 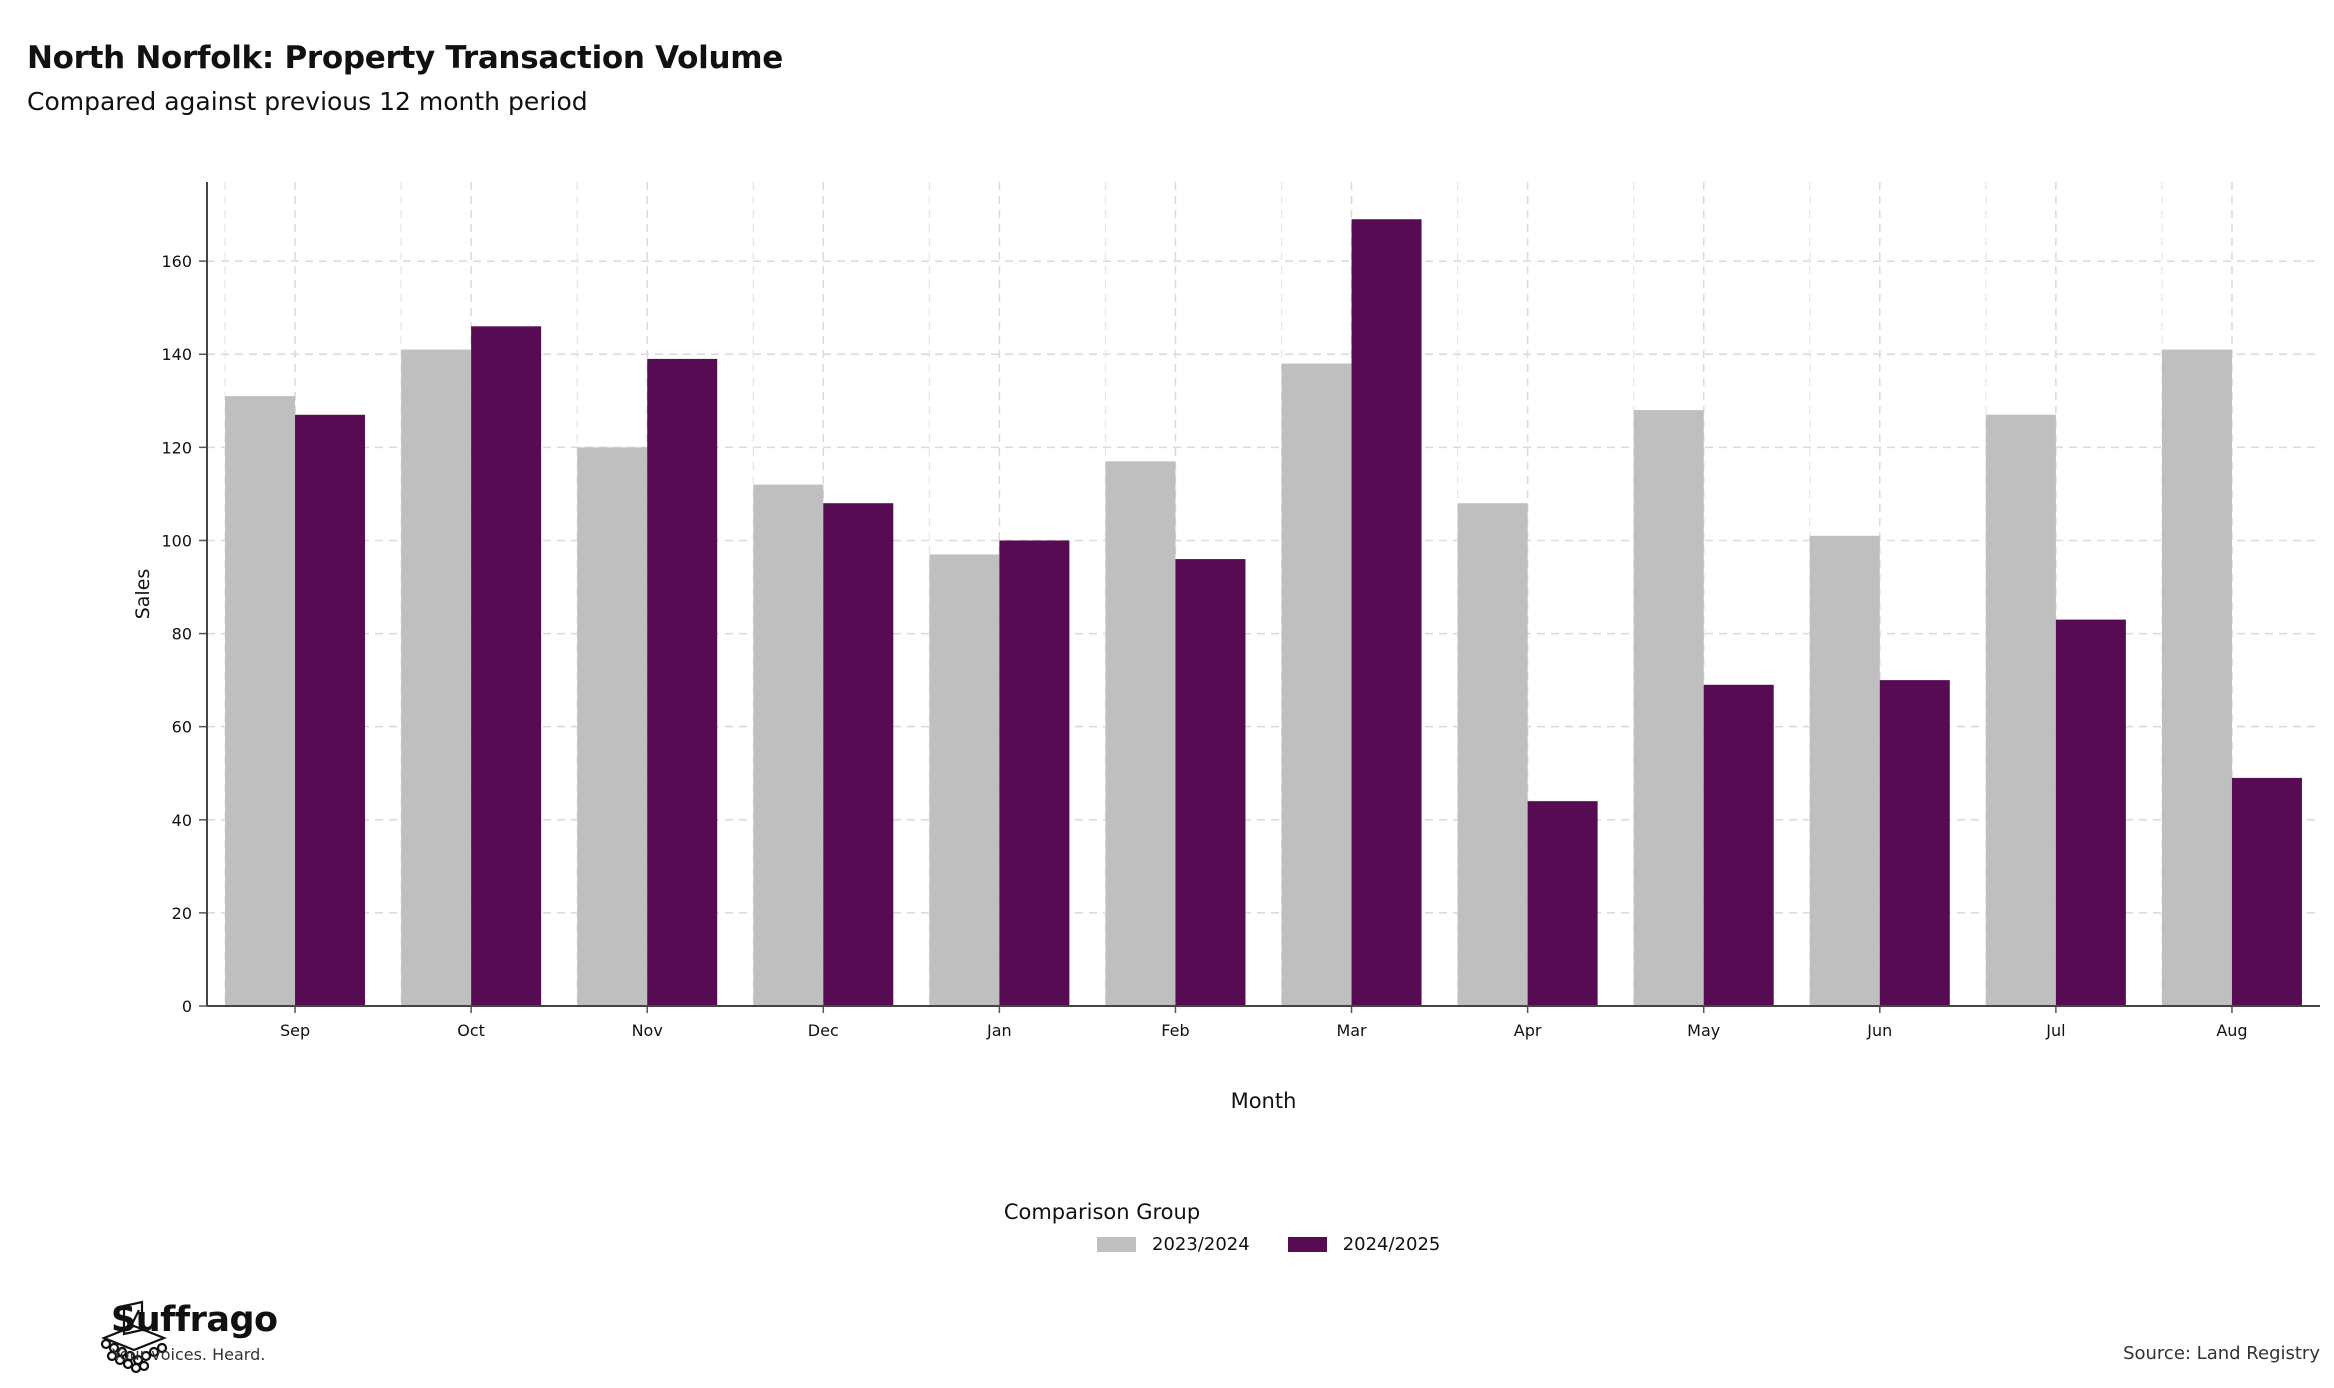 What do you see at coordinates (1268, 1244) in the screenshot?
I see `legend: 2023/2024 2024/2025` at bounding box center [1268, 1244].